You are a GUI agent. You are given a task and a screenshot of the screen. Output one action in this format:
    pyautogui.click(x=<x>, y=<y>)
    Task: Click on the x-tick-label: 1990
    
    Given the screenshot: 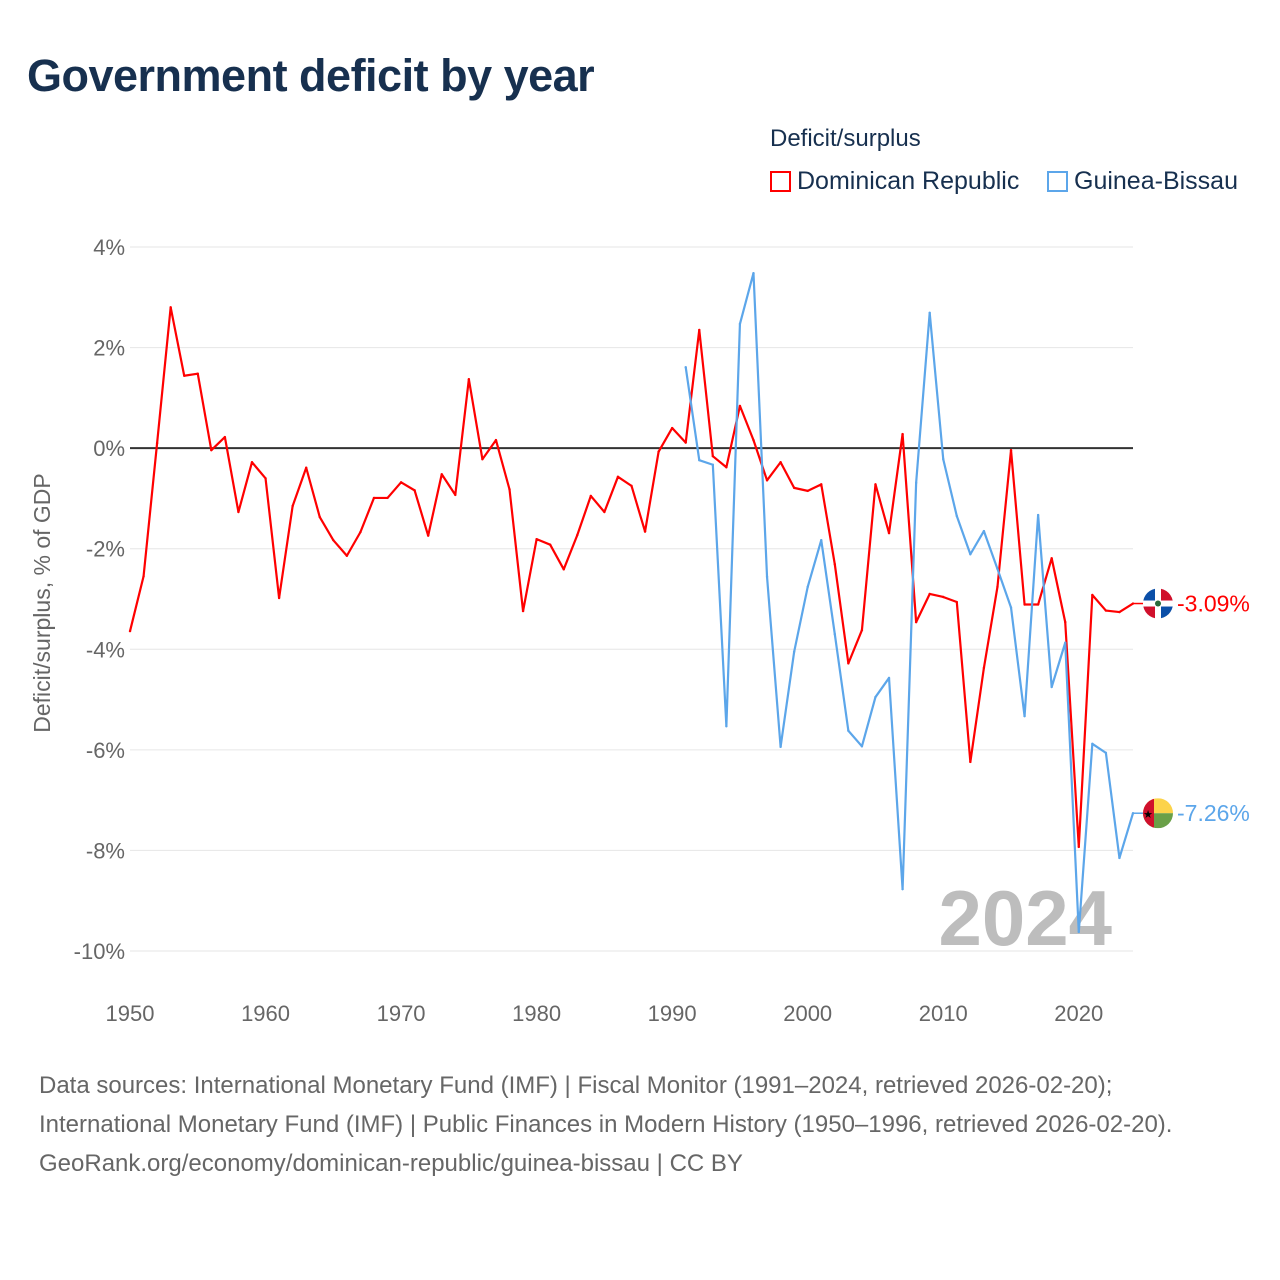 What is the action you would take?
    pyautogui.click(x=672, y=1013)
    